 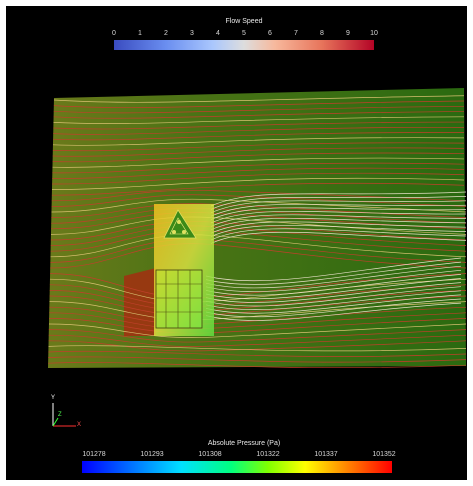 What do you see at coordinates (270, 33) in the screenshot?
I see `flow-speed-tick: 6` at bounding box center [270, 33].